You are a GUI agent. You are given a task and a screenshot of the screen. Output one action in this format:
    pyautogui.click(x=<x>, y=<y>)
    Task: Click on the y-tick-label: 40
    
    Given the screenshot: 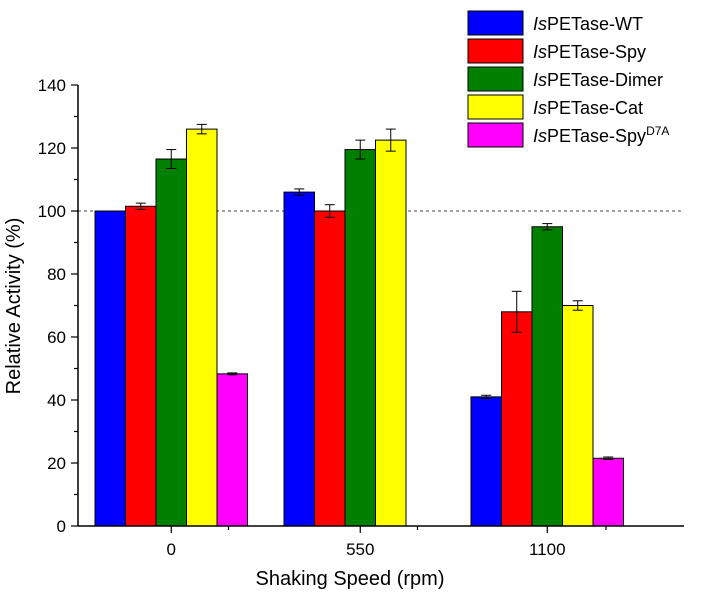 What is the action you would take?
    pyautogui.click(x=56, y=400)
    